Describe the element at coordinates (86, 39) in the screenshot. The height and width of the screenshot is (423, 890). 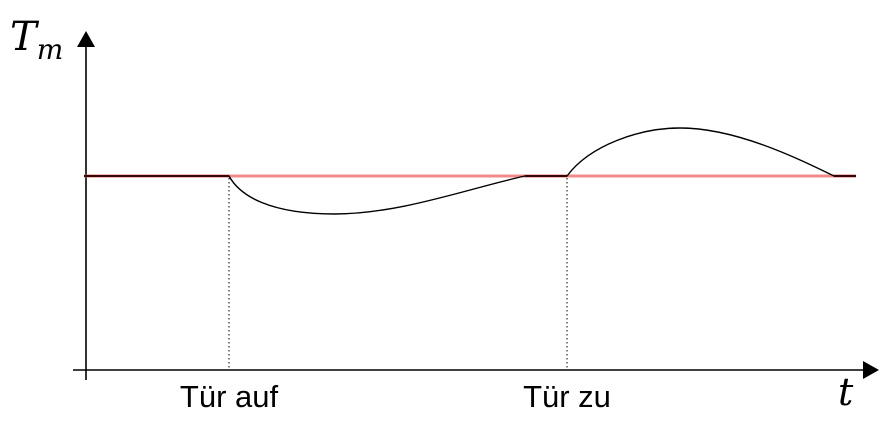
I see `y-axis-arrow` at that location.